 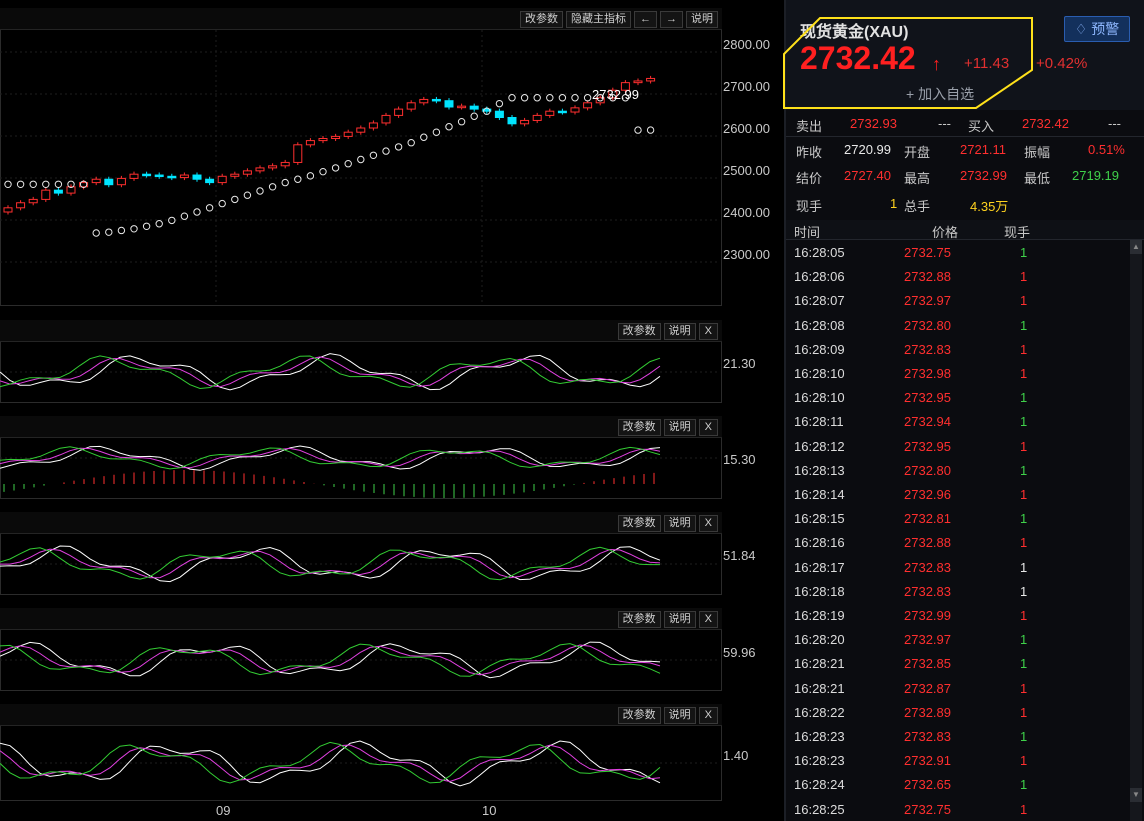 What do you see at coordinates (958, 448) in the screenshot?
I see `tick-row: 16:28:12 2732.95 1` at bounding box center [958, 448].